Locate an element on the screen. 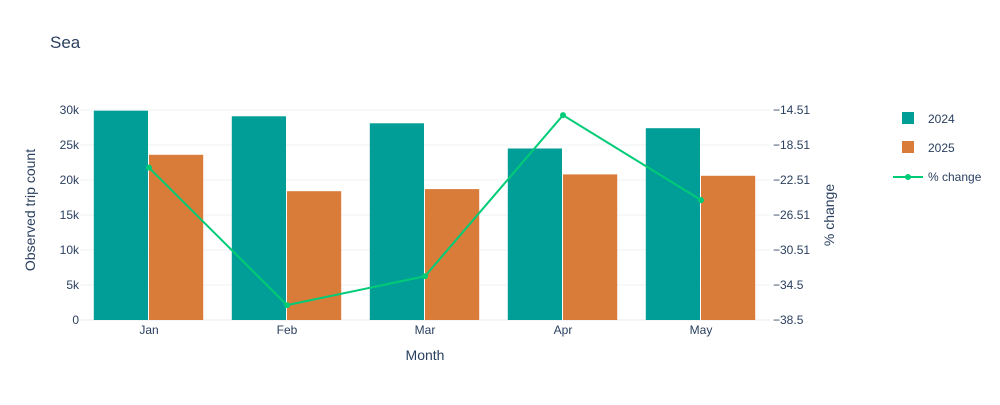 The image size is (1000, 405). legend-swatch-2025 is located at coordinates (908, 147).